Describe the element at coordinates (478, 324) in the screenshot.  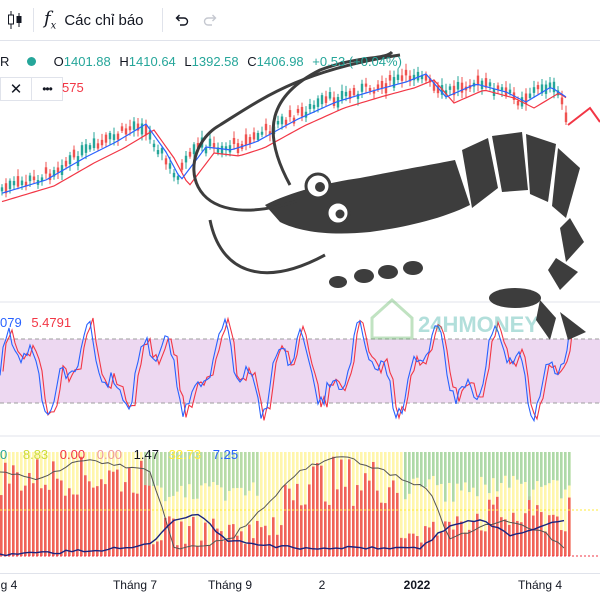
I see `watermark-text: 24HMONEY` at that location.